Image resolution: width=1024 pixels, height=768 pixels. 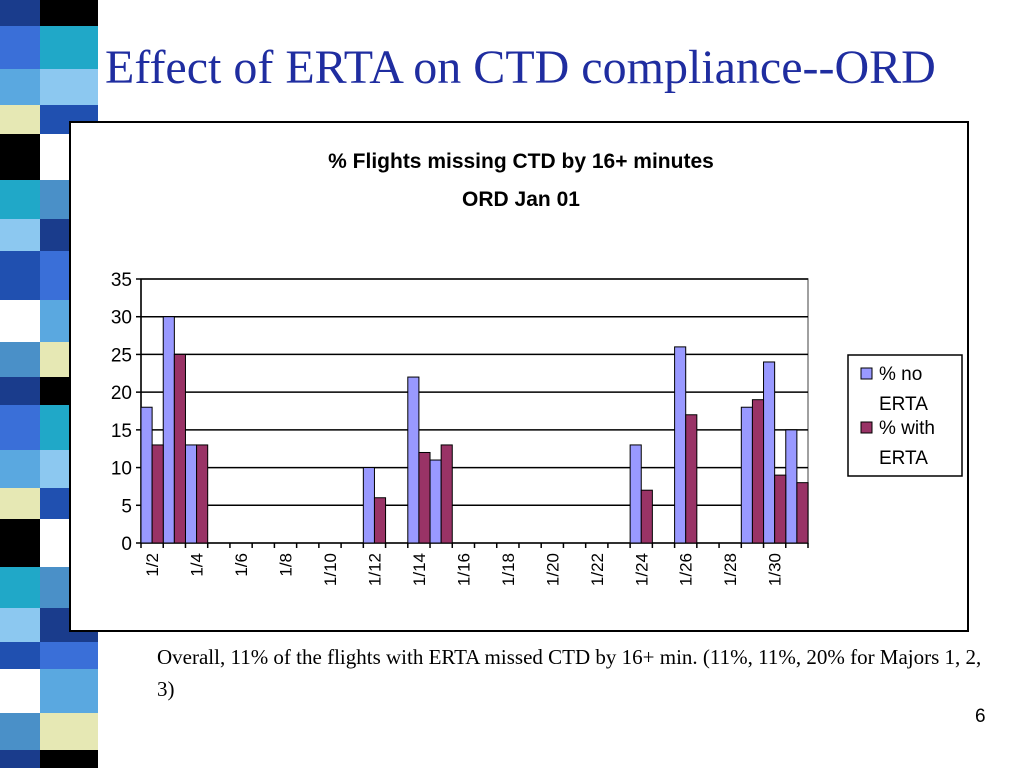 I want to click on legend-label-no-erta-line1: % no, so click(x=900, y=374).